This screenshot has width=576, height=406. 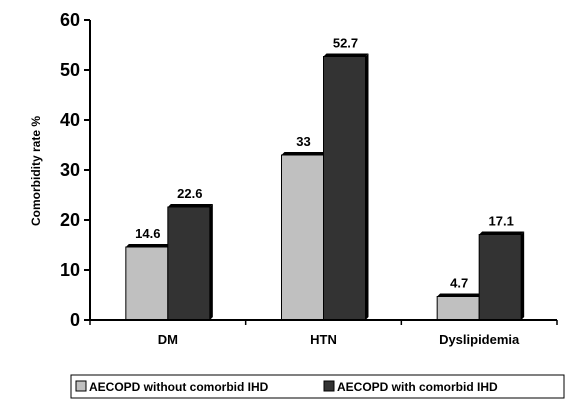 I want to click on data-label: 33, so click(x=303, y=141).